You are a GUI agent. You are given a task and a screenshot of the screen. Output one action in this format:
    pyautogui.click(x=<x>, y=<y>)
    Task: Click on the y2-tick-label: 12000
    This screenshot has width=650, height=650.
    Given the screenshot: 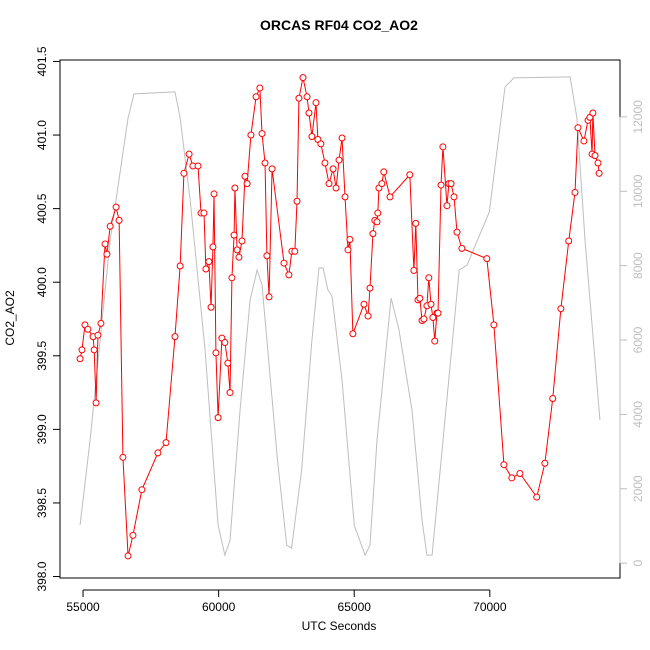 What is the action you would take?
    pyautogui.click(x=638, y=117)
    